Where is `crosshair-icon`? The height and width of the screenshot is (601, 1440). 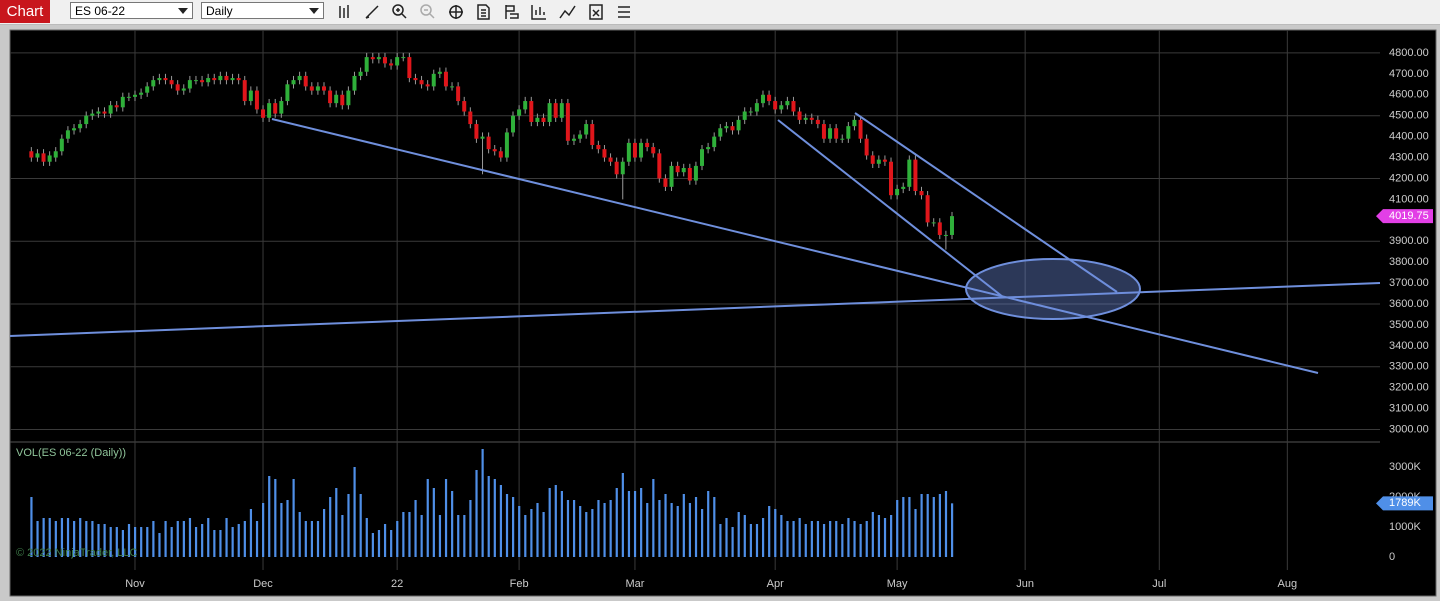
crosshair-icon is located at coordinates (456, 12).